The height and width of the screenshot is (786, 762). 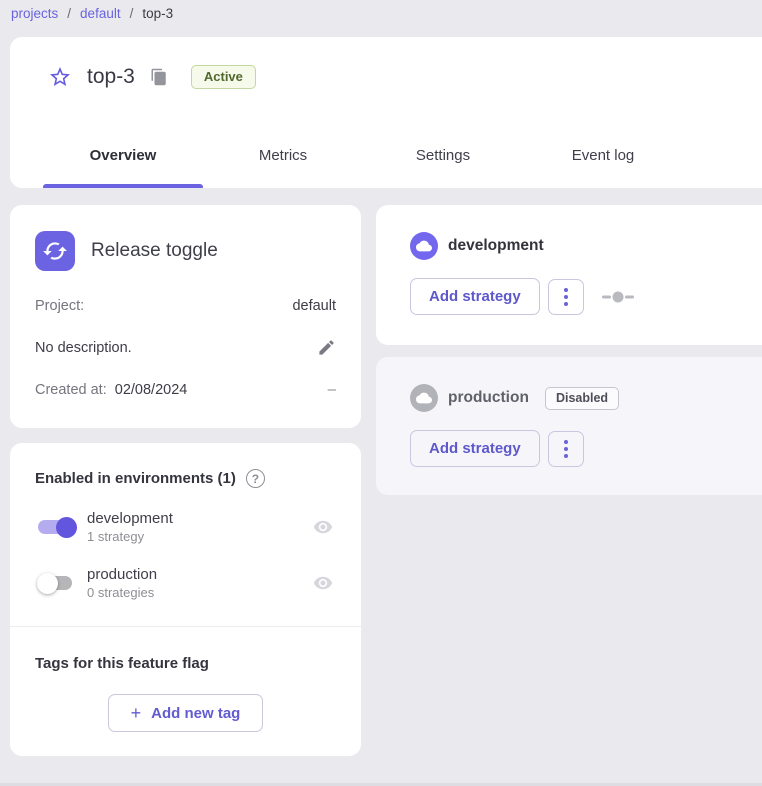 I want to click on environment-card-development: development Add strategy, so click(x=569, y=275).